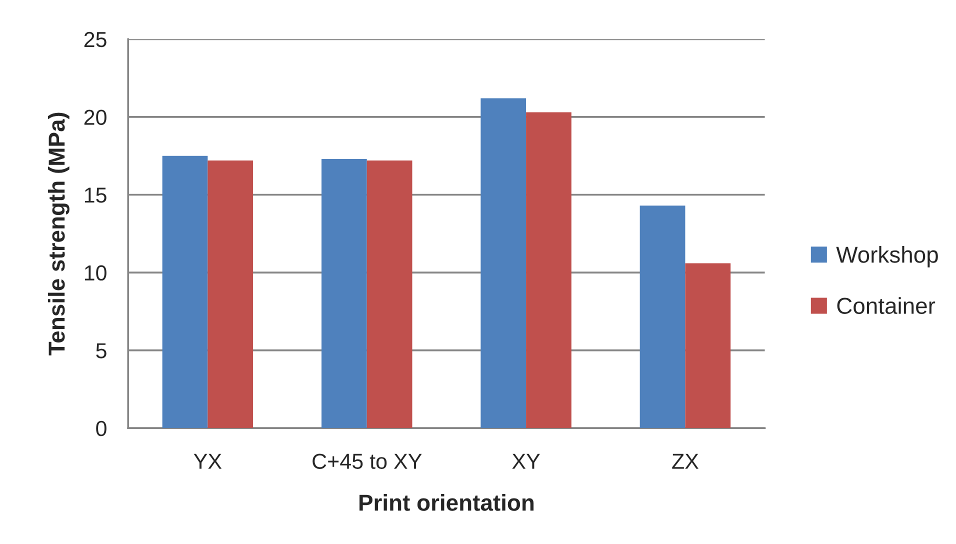 This screenshot has height=544, width=956. What do you see at coordinates (95, 273) in the screenshot?
I see `y-tick-label: 10` at bounding box center [95, 273].